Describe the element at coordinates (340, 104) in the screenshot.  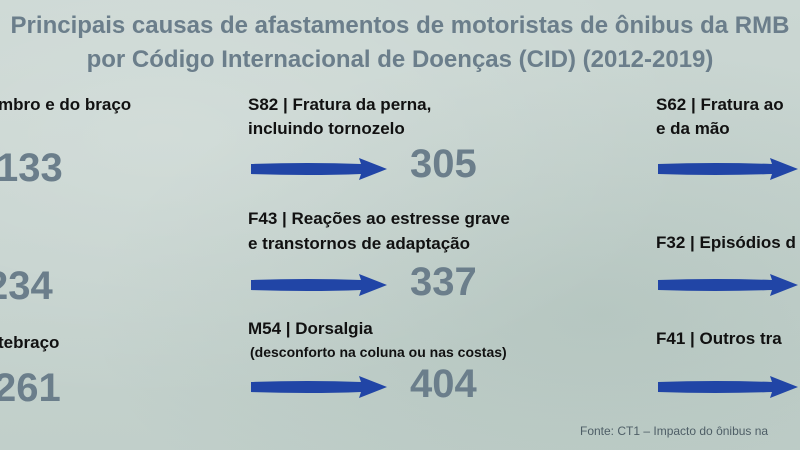
I see `middle-label-1-line-1: S82 | Fratura da perna,` at that location.